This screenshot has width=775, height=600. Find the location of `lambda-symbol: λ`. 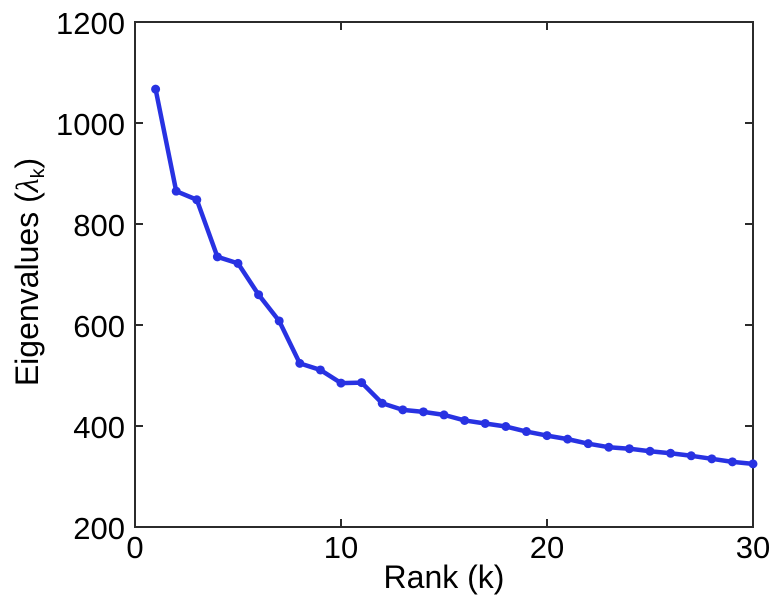

lambda-symbol: λ is located at coordinates (27, 185).